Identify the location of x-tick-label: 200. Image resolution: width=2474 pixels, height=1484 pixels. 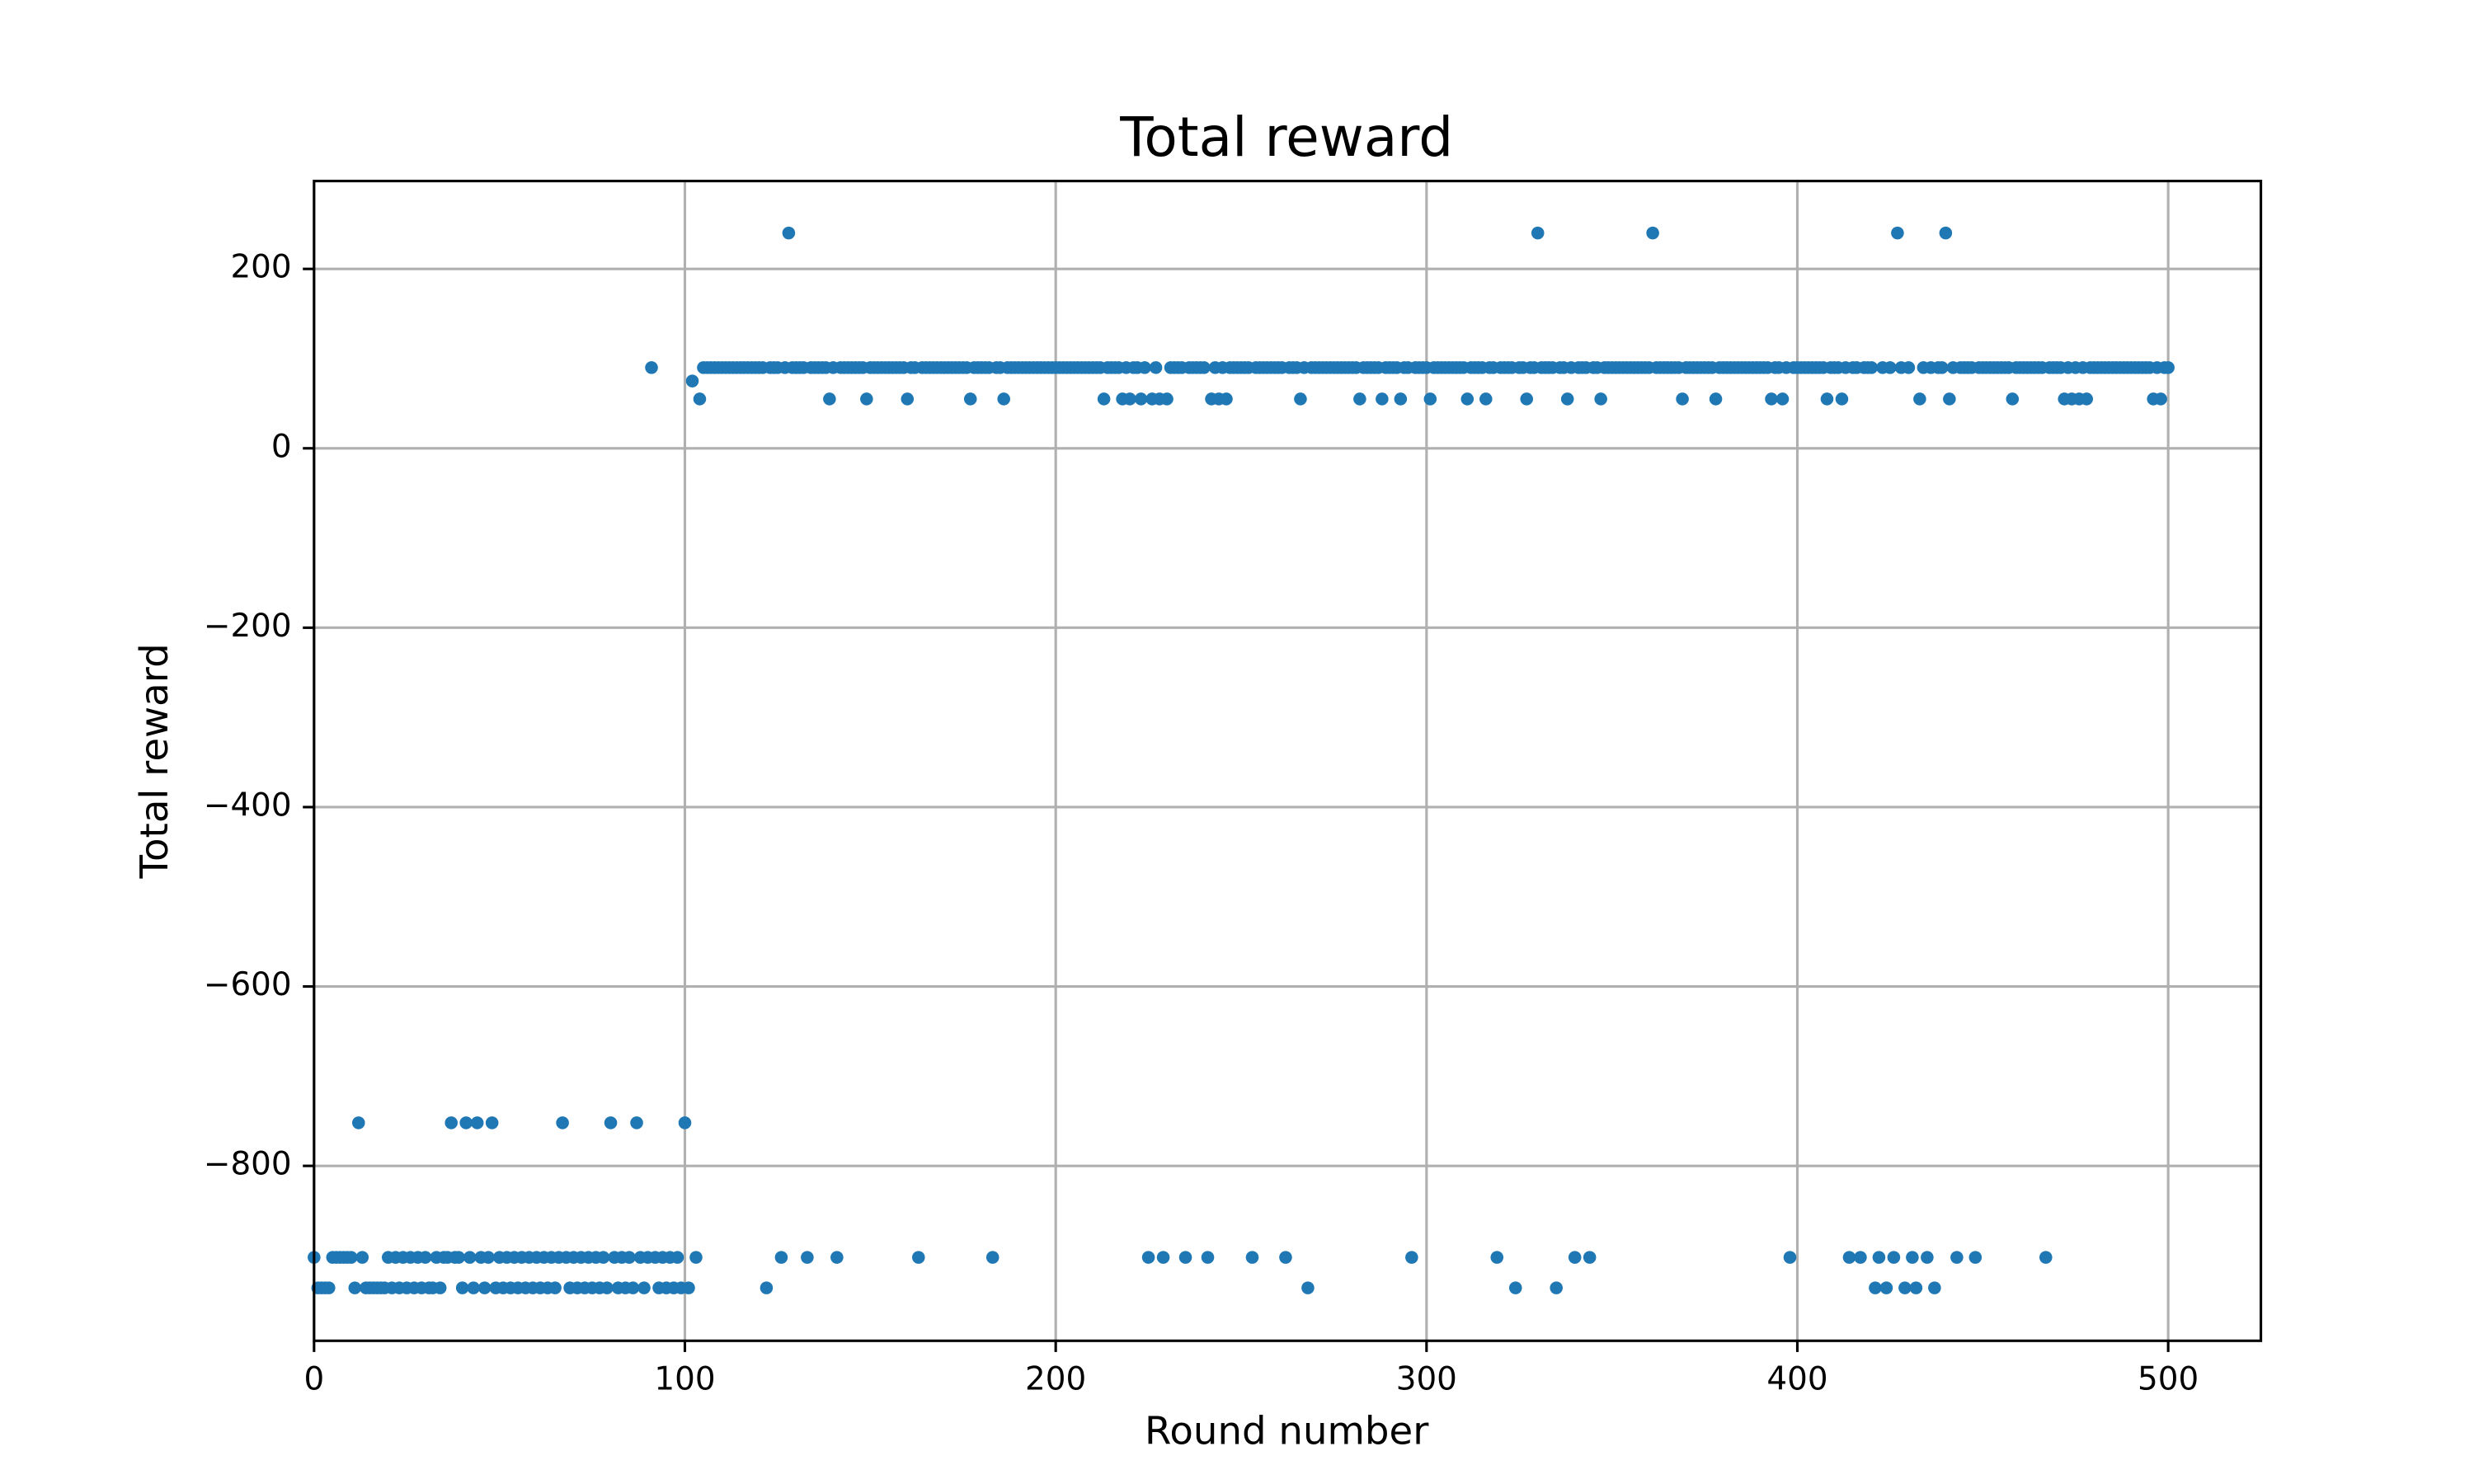
(1055, 1378).